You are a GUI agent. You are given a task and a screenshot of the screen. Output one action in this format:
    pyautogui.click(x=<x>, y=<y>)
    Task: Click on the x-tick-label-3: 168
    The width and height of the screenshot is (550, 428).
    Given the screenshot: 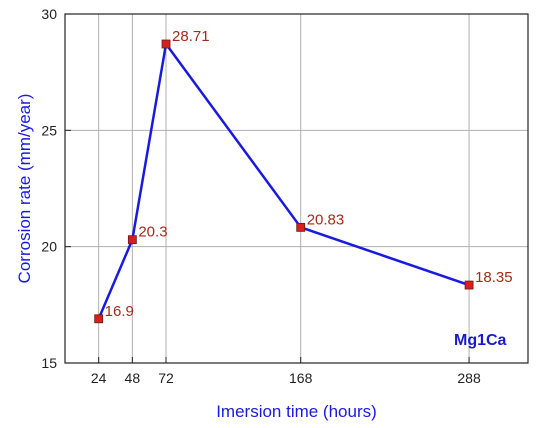 What is the action you would take?
    pyautogui.click(x=301, y=378)
    